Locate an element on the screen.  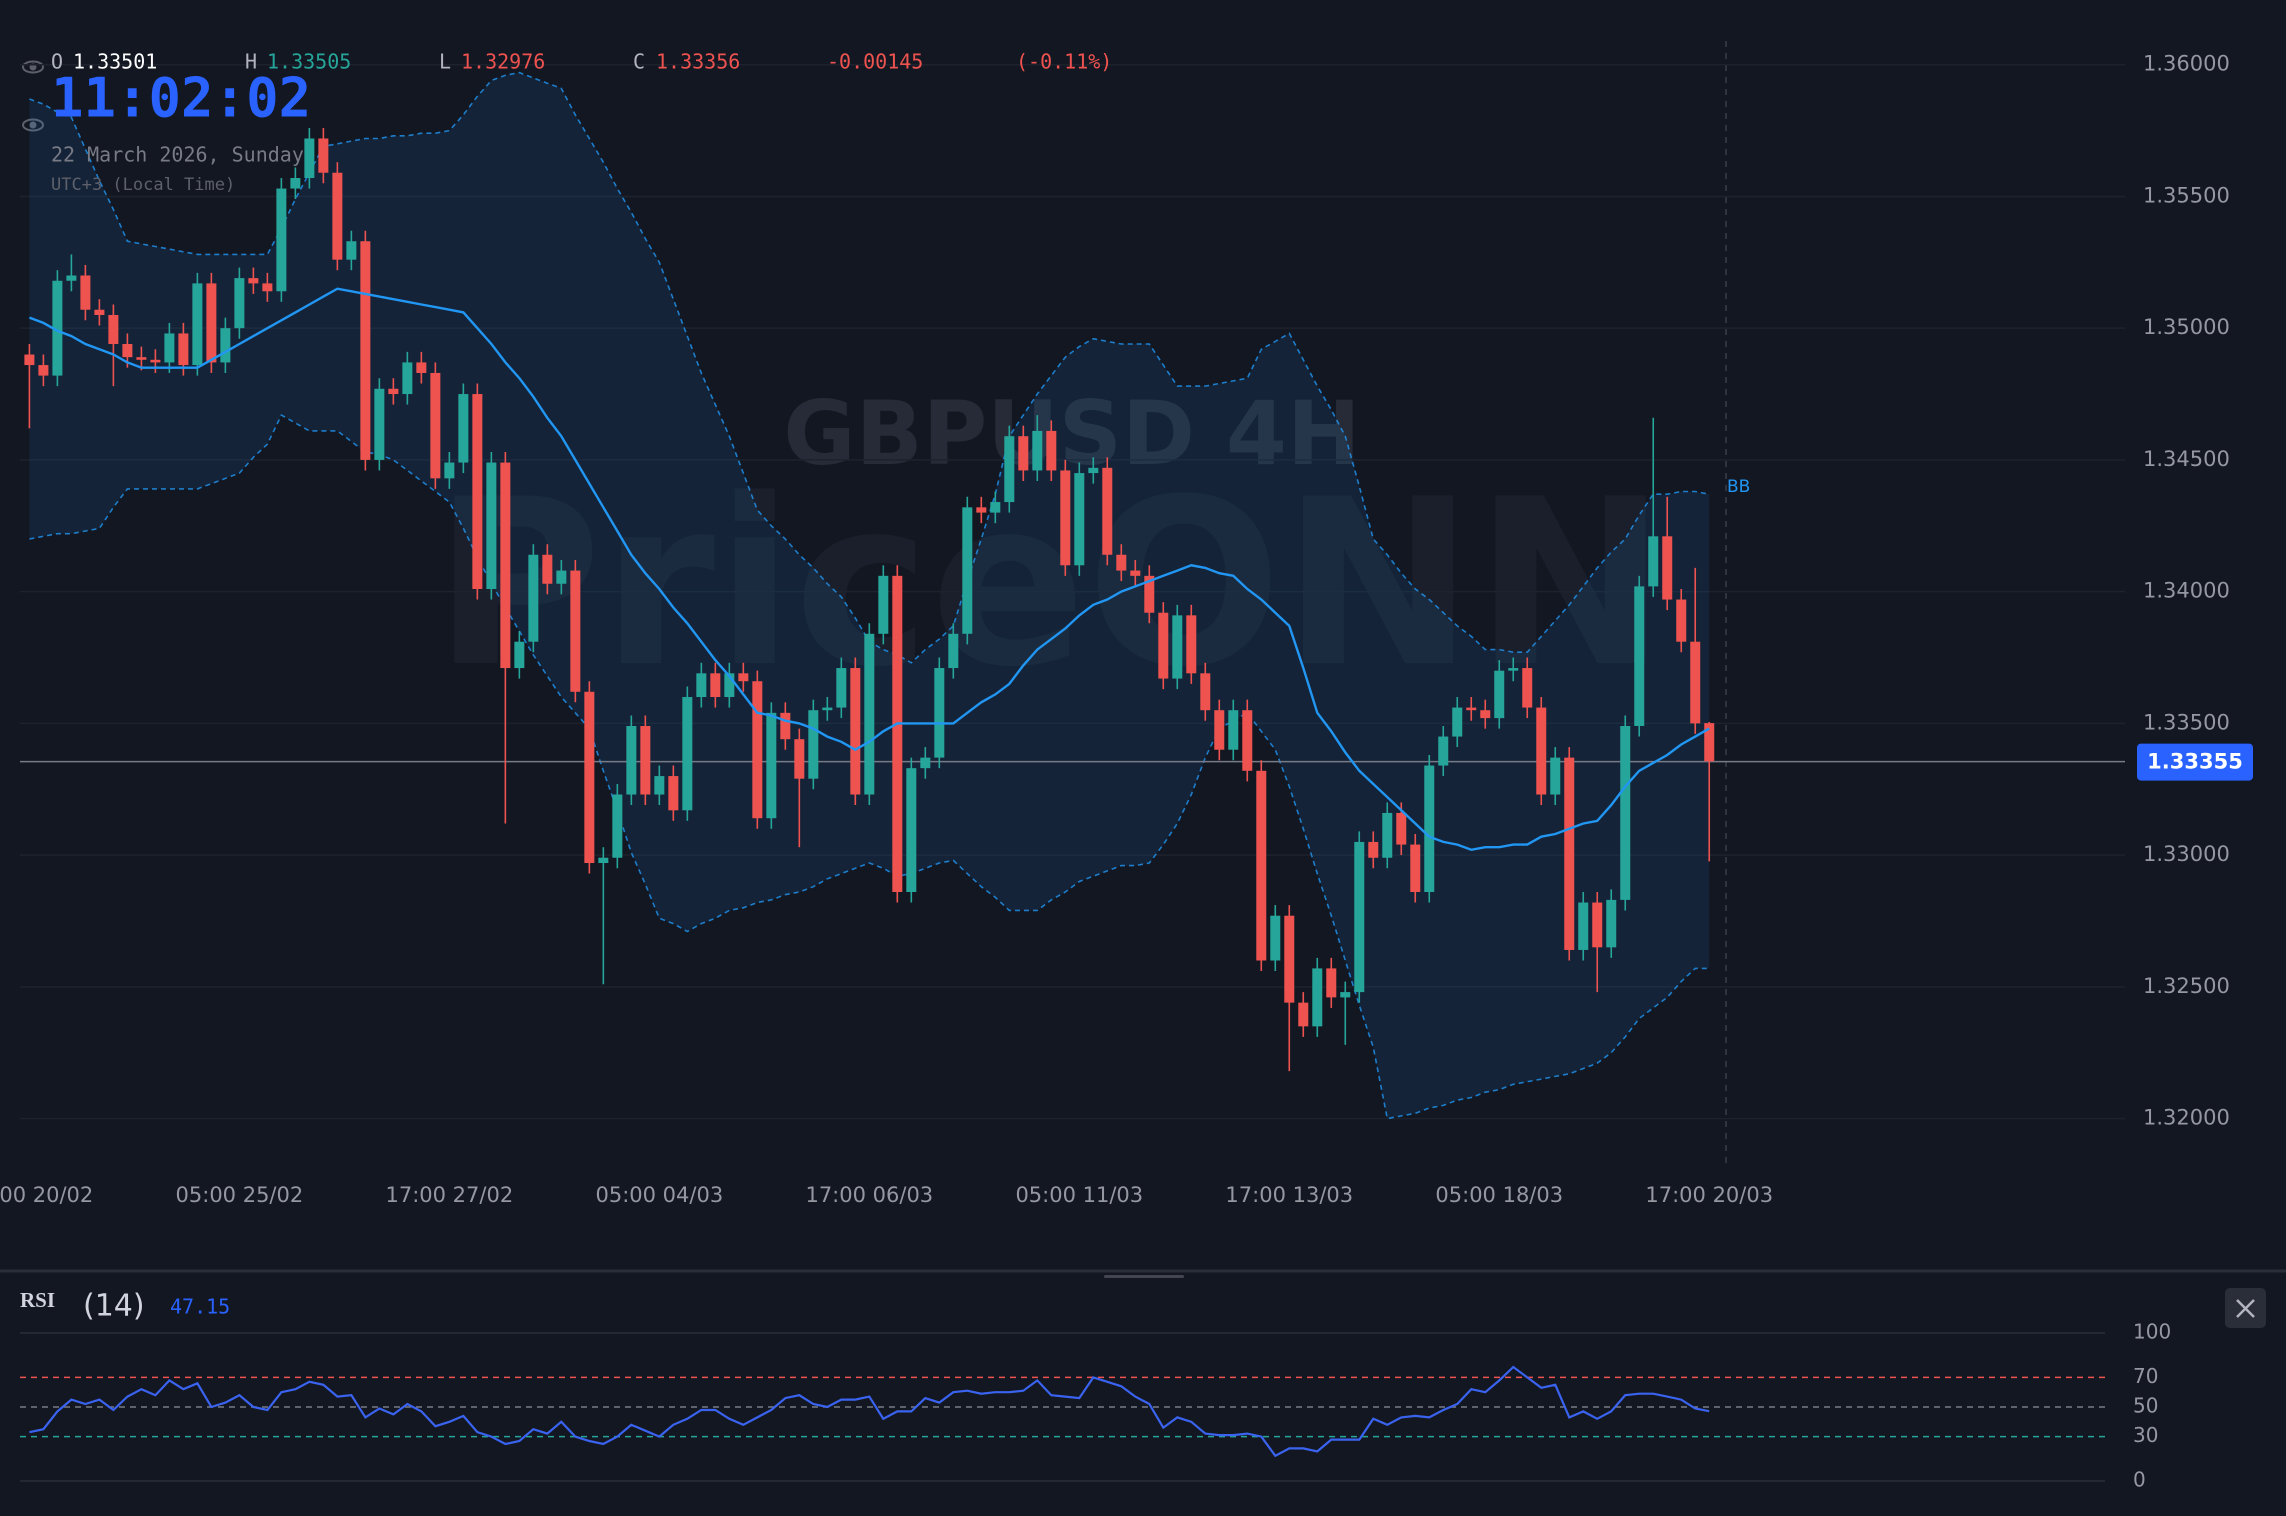
y-tick-label: 1.35000 is located at coordinates (2186, 327).